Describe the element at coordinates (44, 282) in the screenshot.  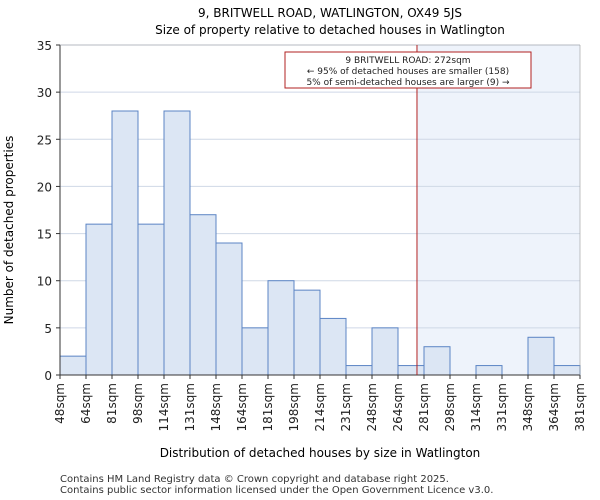
I see `y-tick-label-10: 10` at that location.